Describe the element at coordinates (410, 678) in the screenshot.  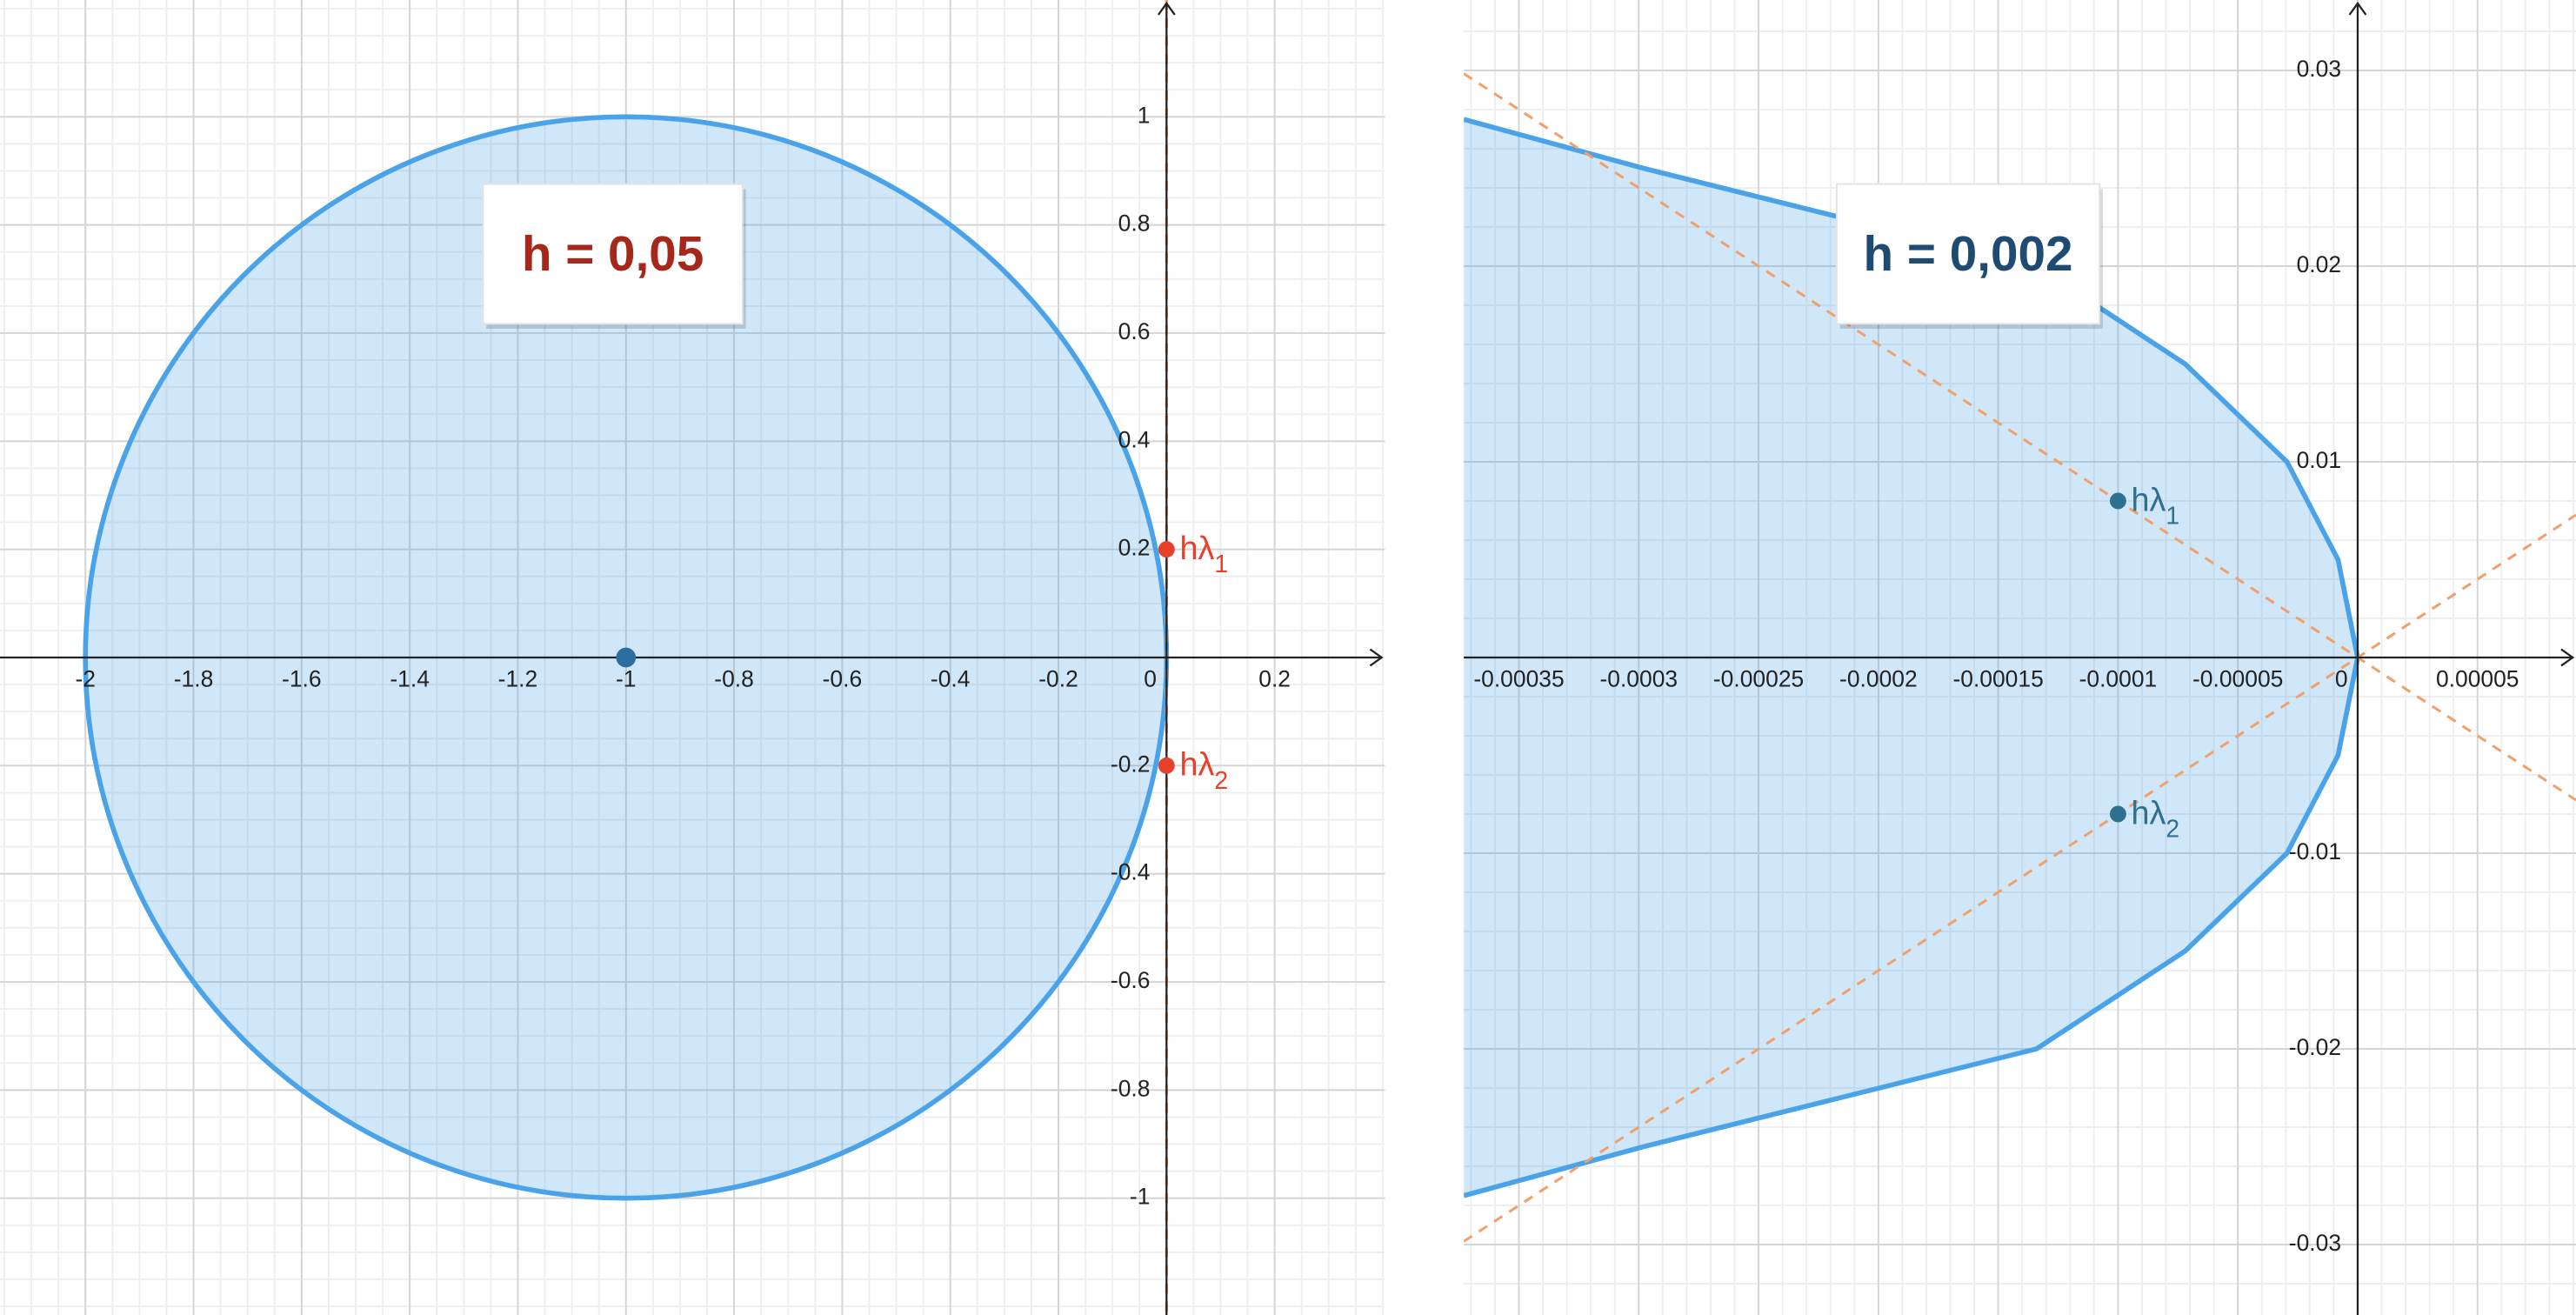
I see `x-tick-label: -1.4` at that location.